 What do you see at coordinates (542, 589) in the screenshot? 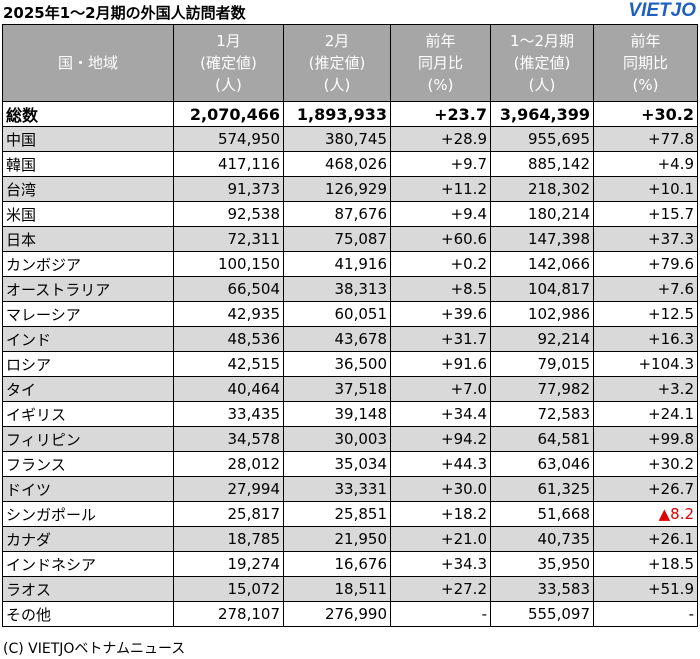
I see `cell: 33,583` at bounding box center [542, 589].